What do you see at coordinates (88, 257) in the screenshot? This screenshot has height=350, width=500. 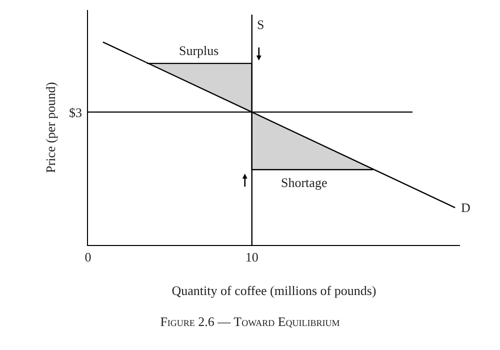 I see `x-tick-label: 0` at bounding box center [88, 257].